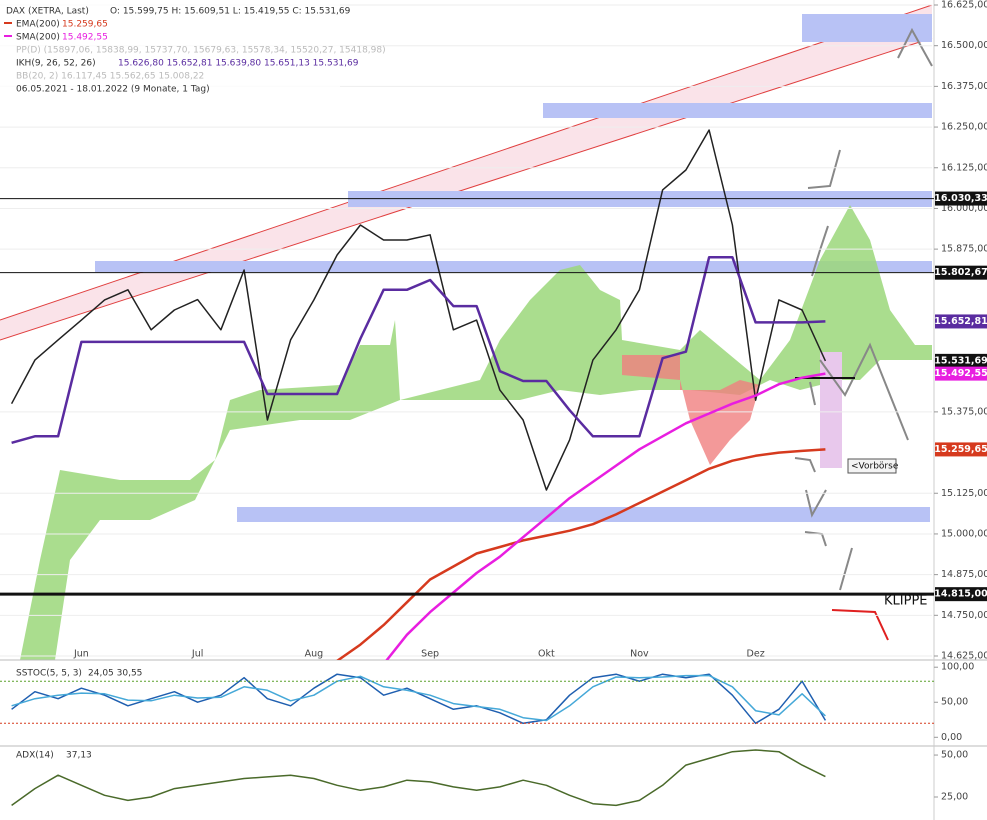 This screenshot has width=987, height=820. What do you see at coordinates (110, 77) in the screenshot?
I see `legend-note: BB(20, 2) 16.117,45 15.562,65 15.008,22` at bounding box center [110, 77].